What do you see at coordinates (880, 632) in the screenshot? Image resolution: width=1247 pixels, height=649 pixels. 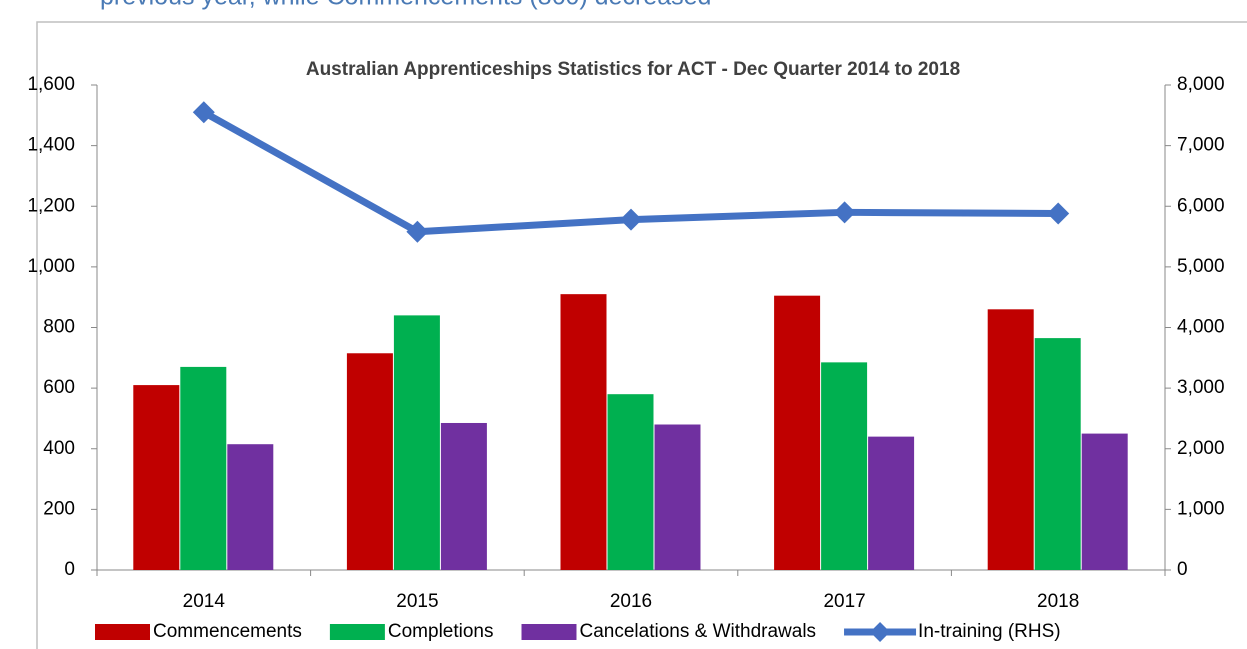 I see `legend-marker` at bounding box center [880, 632].